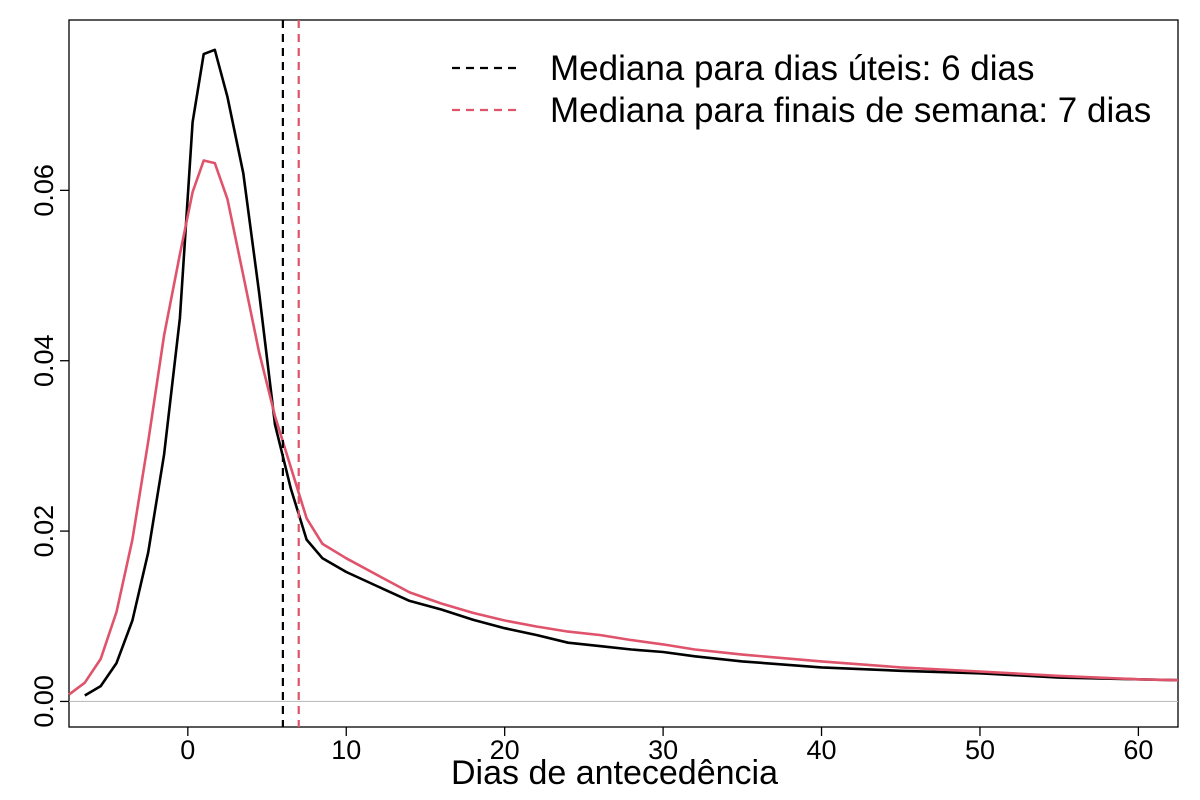 The image size is (1200, 800). I want to click on x-axis: 0 10 20 30 40 50 60, so click(666, 746).